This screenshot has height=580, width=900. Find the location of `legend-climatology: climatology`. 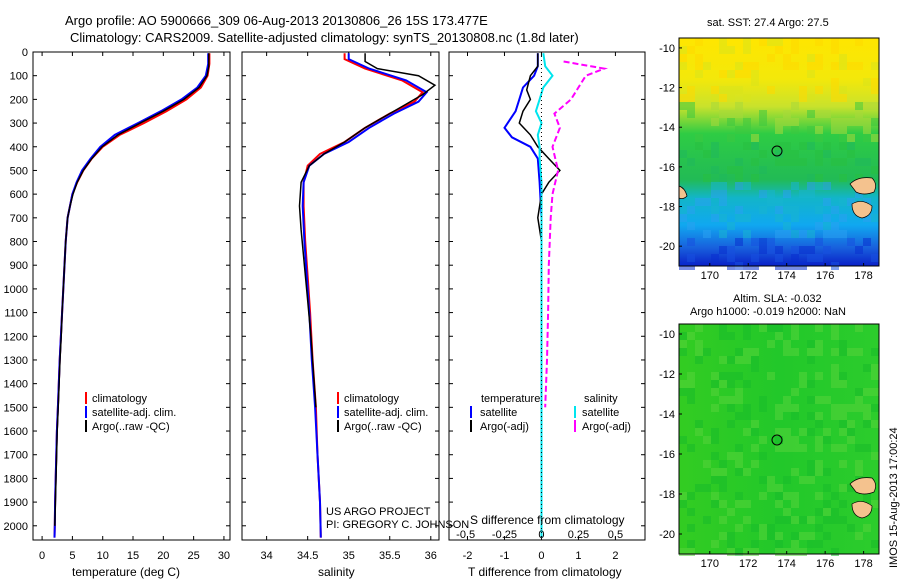

legend-climatology: climatology is located at coordinates (120, 399).